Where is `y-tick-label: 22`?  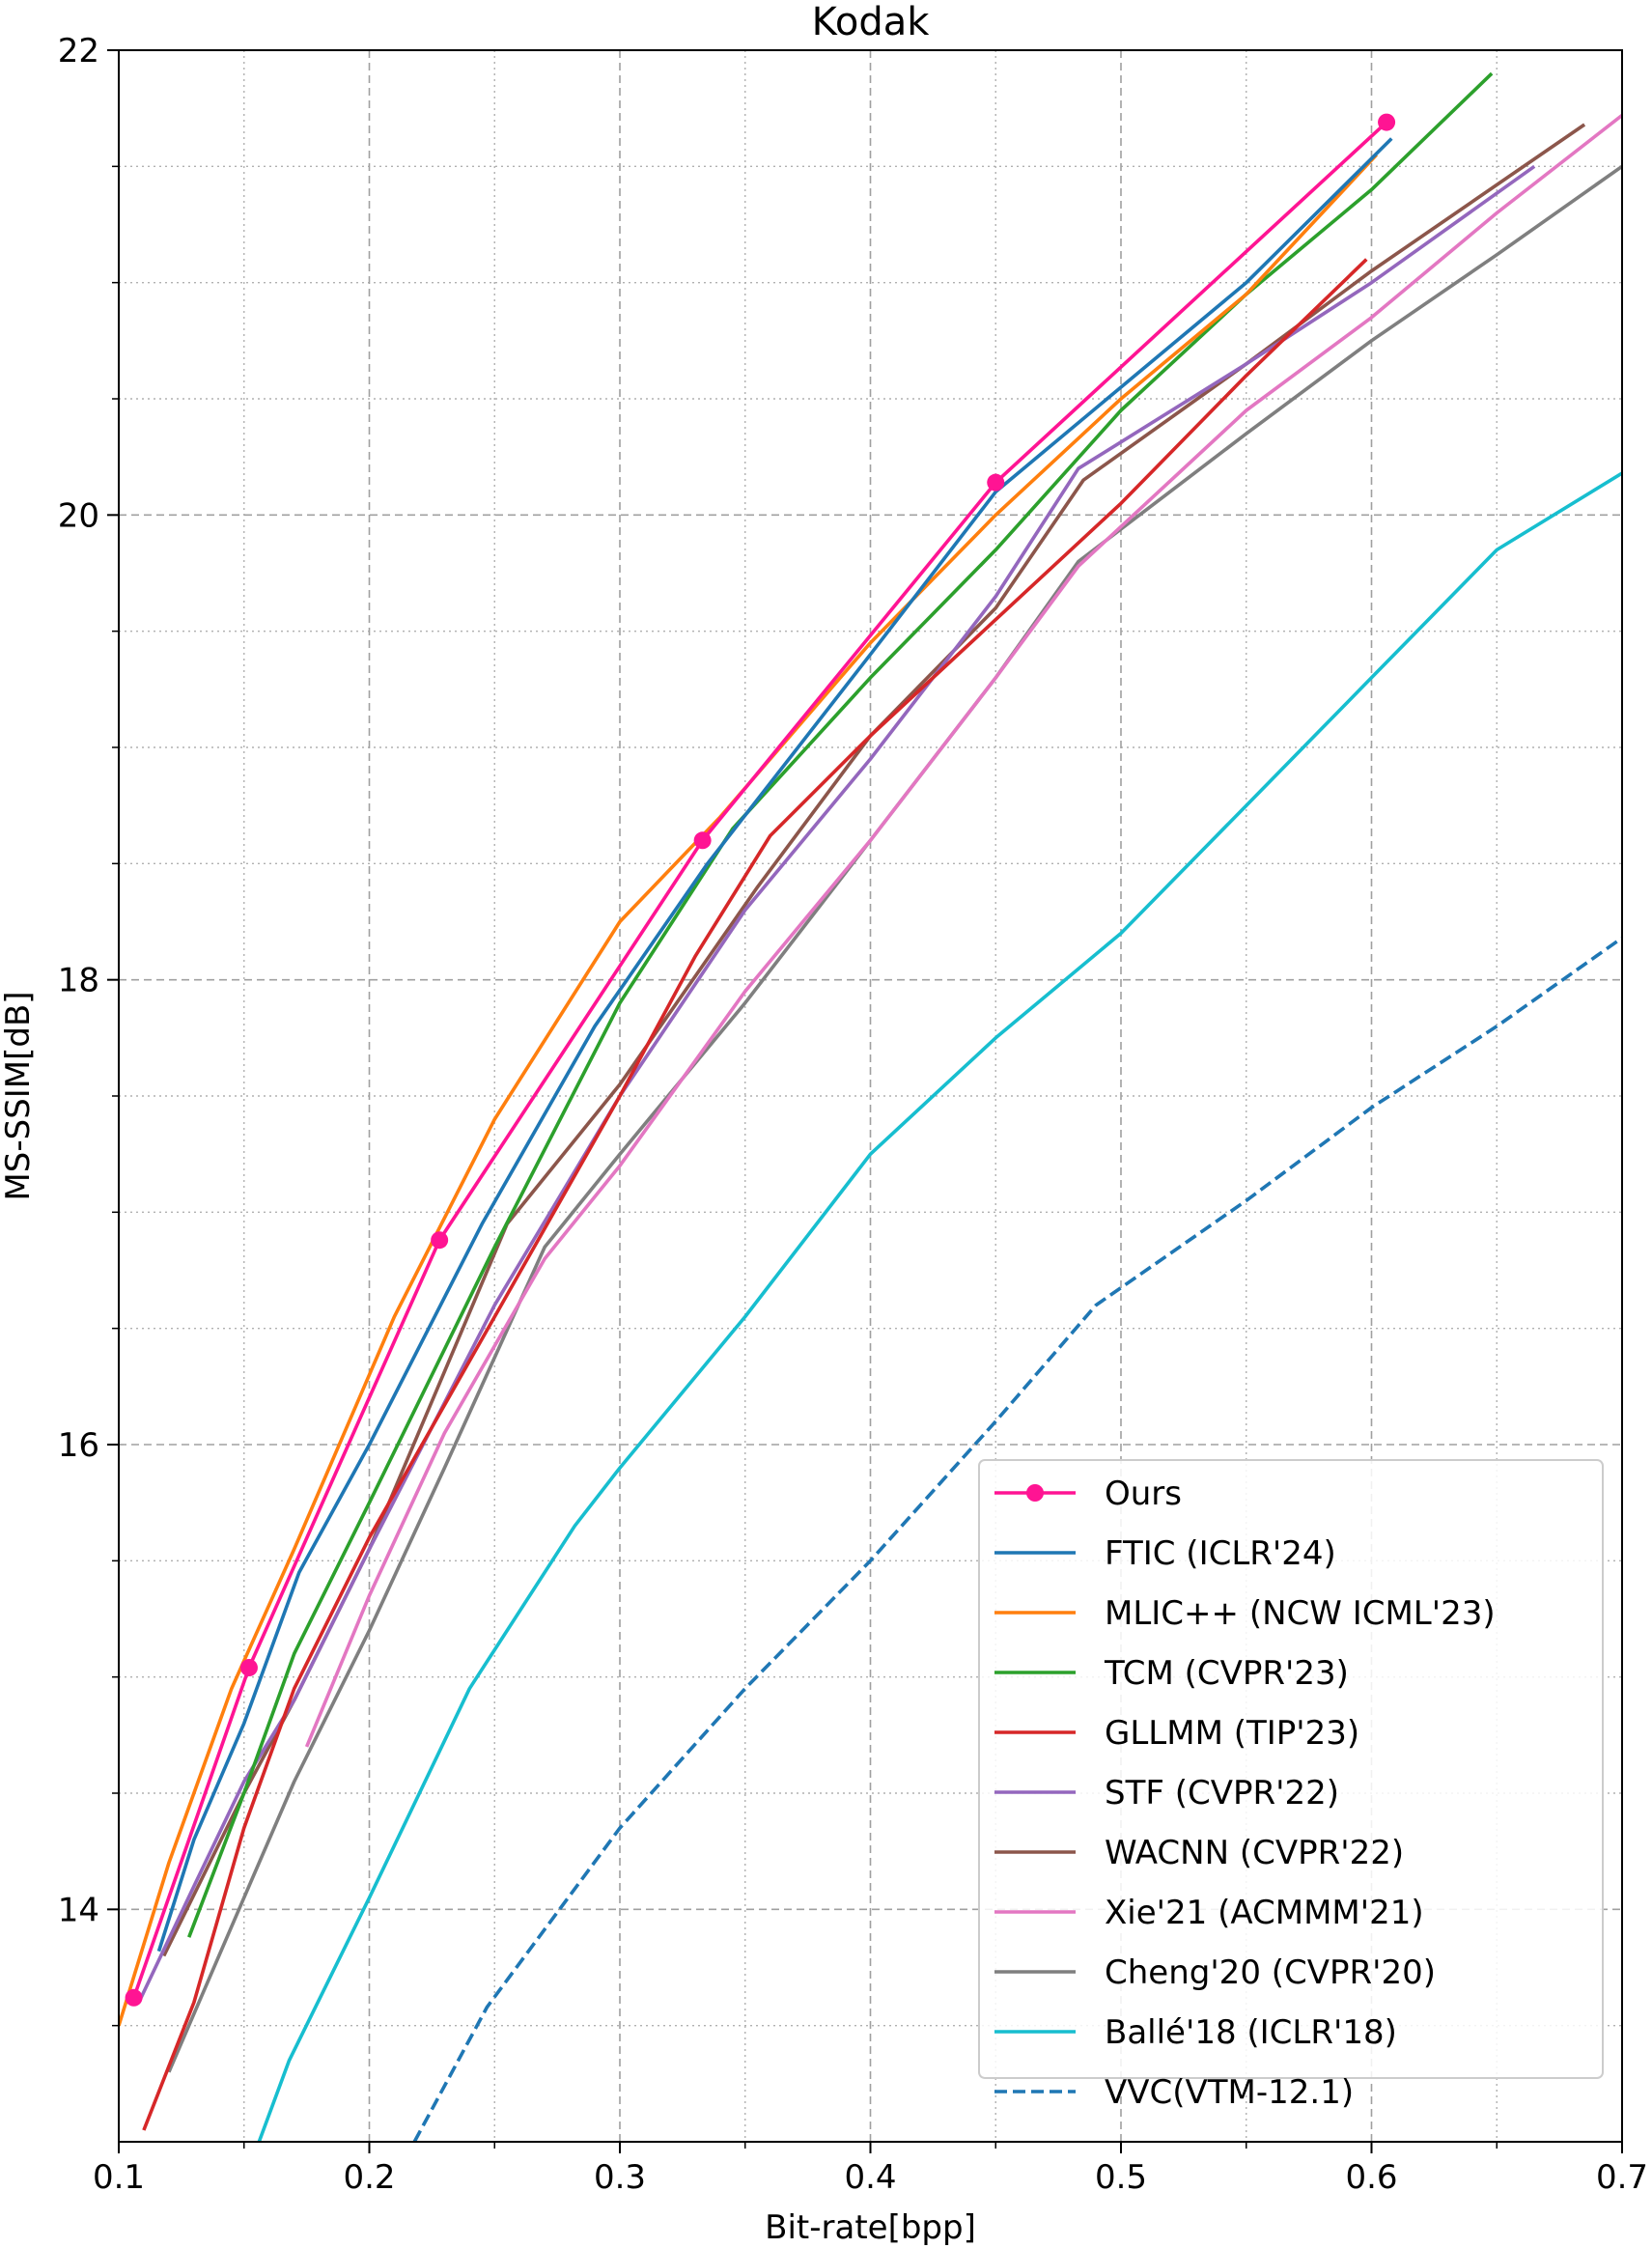 y-tick-label: 22 is located at coordinates (78, 51).